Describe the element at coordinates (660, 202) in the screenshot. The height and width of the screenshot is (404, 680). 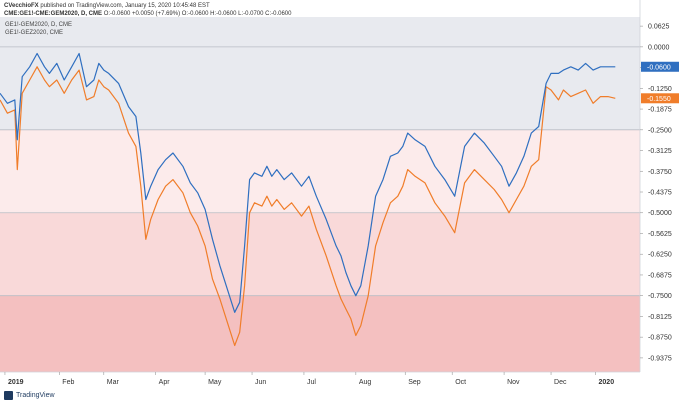
I see `price-axis-bg` at that location.